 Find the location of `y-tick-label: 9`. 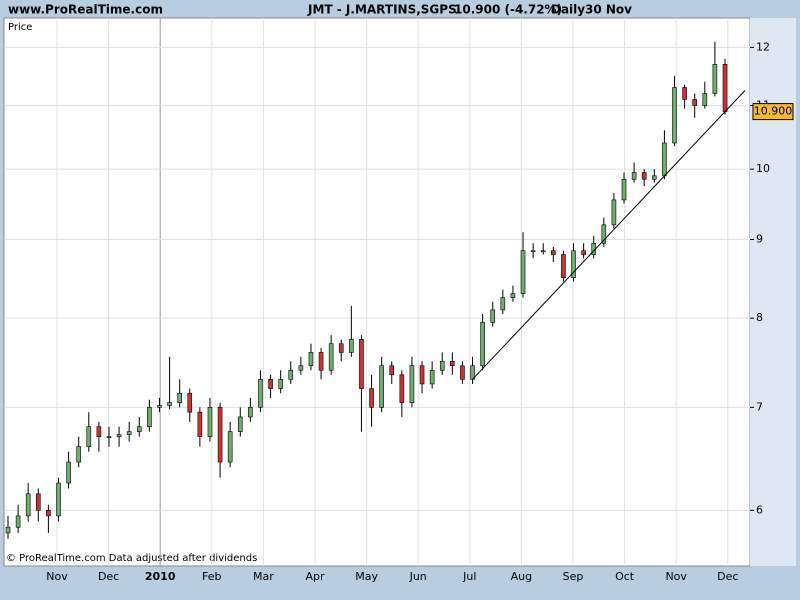

y-tick-label: 9 is located at coordinates (759, 239).